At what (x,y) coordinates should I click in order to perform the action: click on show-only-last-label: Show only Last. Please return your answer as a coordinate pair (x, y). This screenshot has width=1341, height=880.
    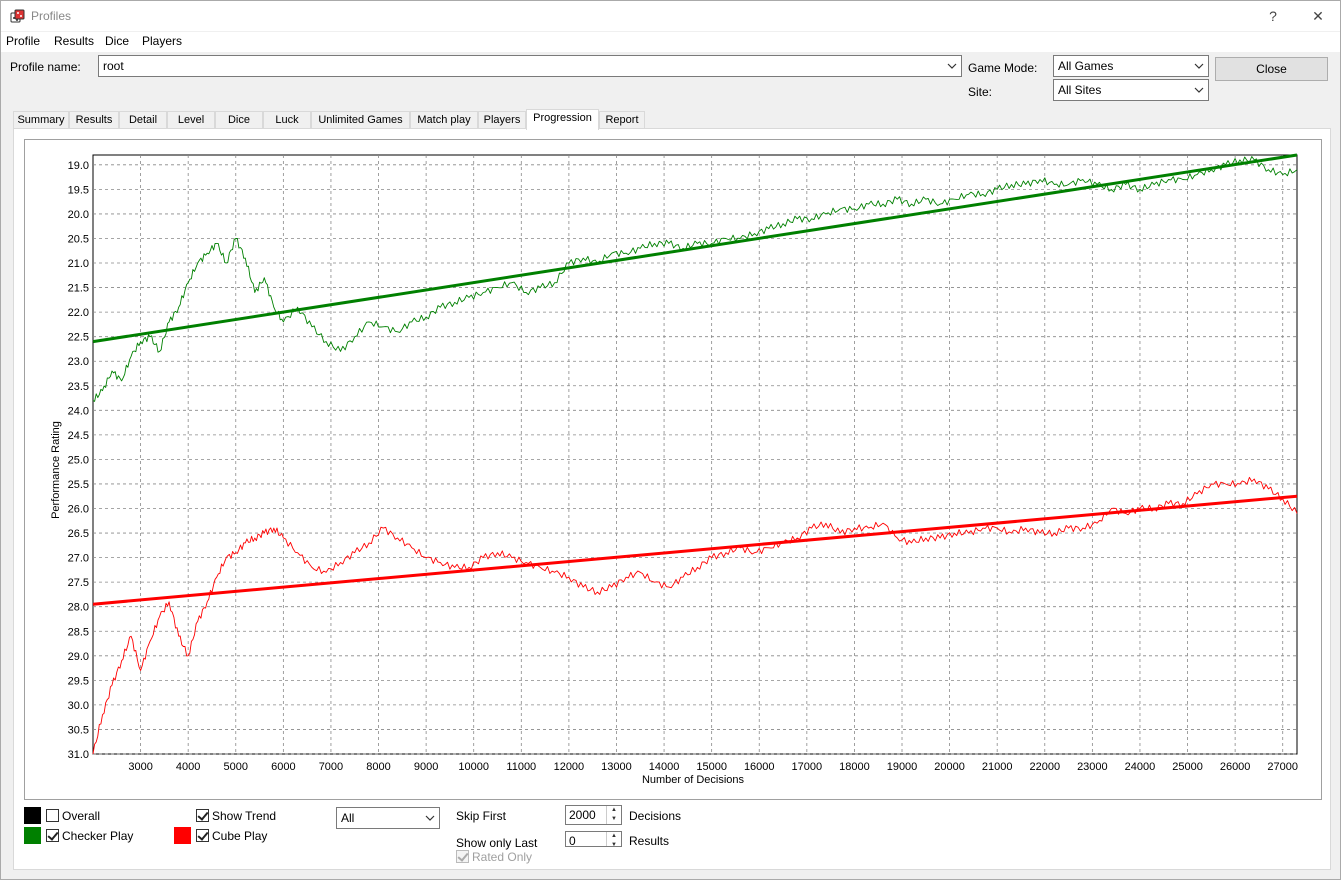
    Looking at the image, I should click on (497, 843).